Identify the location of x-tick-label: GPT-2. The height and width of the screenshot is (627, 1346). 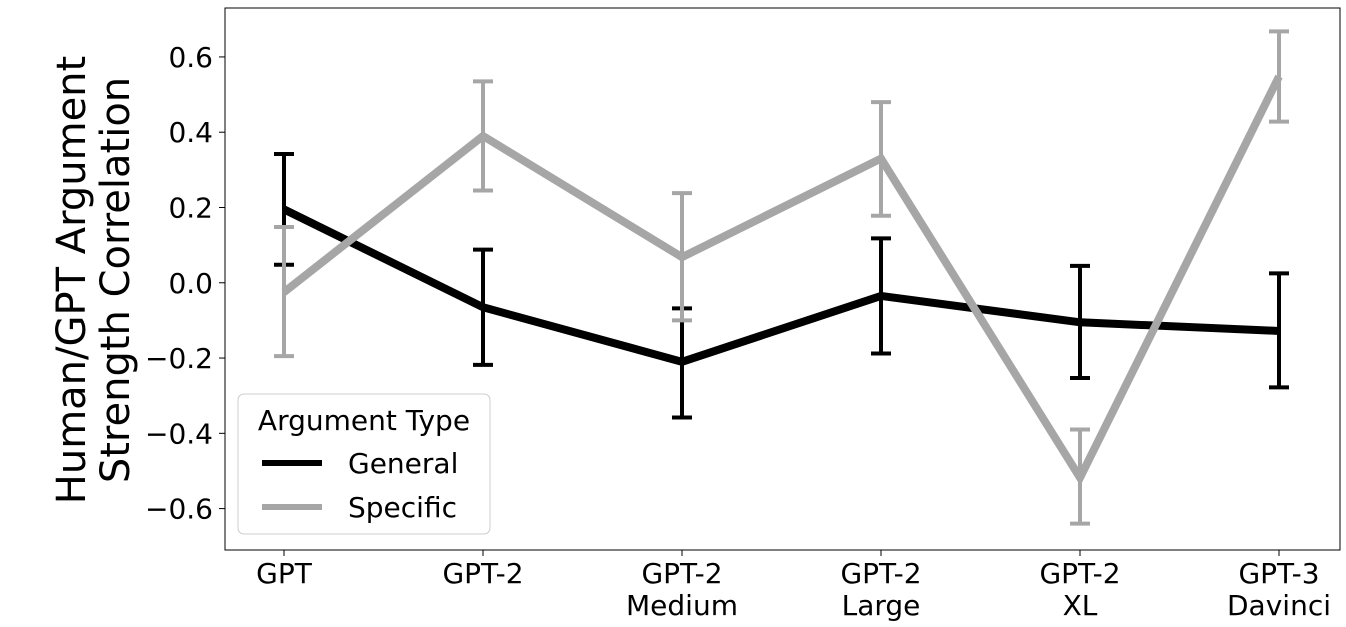
(482, 573).